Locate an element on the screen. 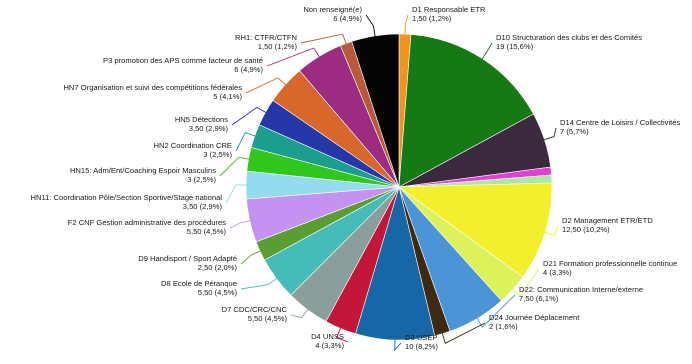 The width and height of the screenshot is (692, 364). slice-label-7: D22: Communication Interne/externe is located at coordinates (581, 289).